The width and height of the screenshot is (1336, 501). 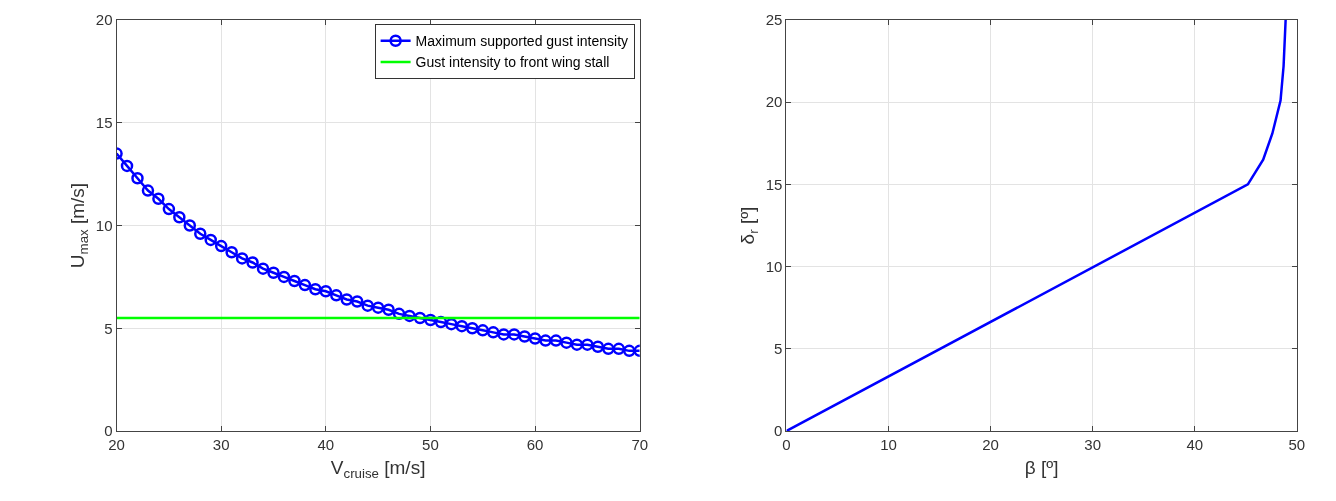 What do you see at coordinates (535, 444) in the screenshot?
I see `x-tick-label: 60` at bounding box center [535, 444].